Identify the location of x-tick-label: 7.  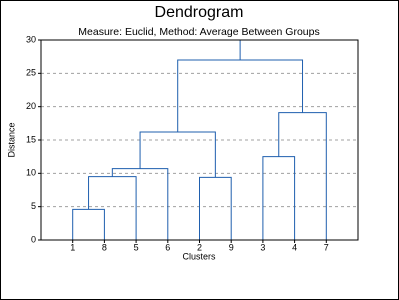
(326, 247).